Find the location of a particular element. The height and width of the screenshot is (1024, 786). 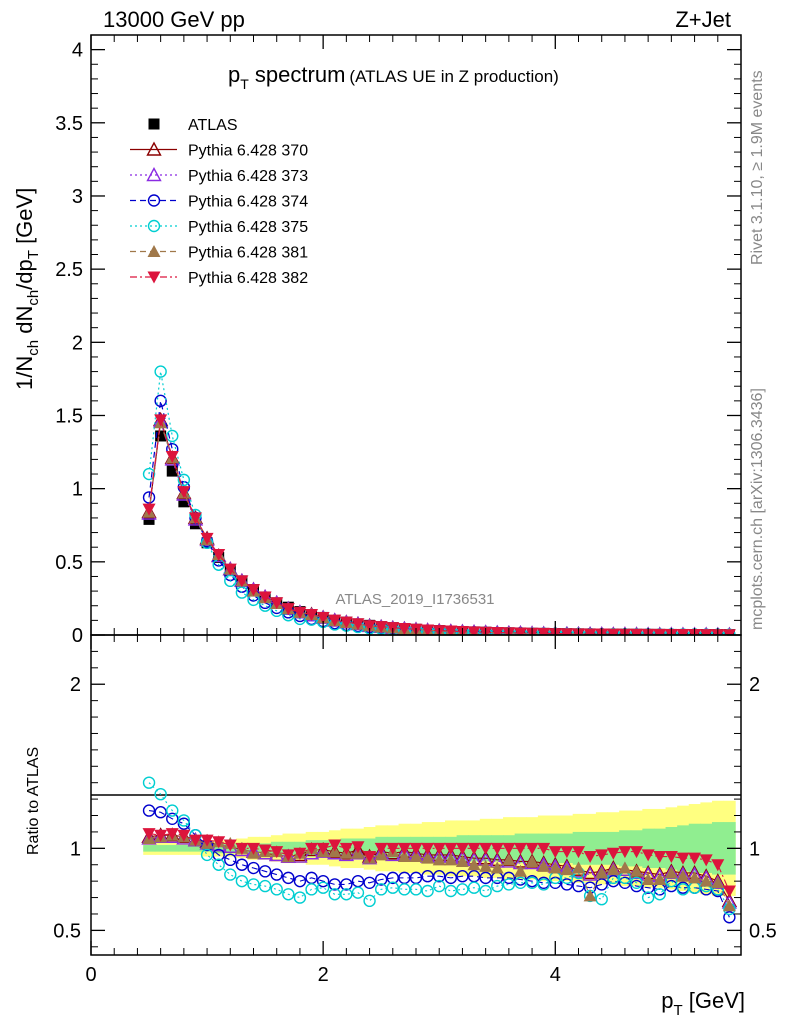

main-ylabel: 1/Nch dNch/dpT [GeV] is located at coordinates (27, 289).